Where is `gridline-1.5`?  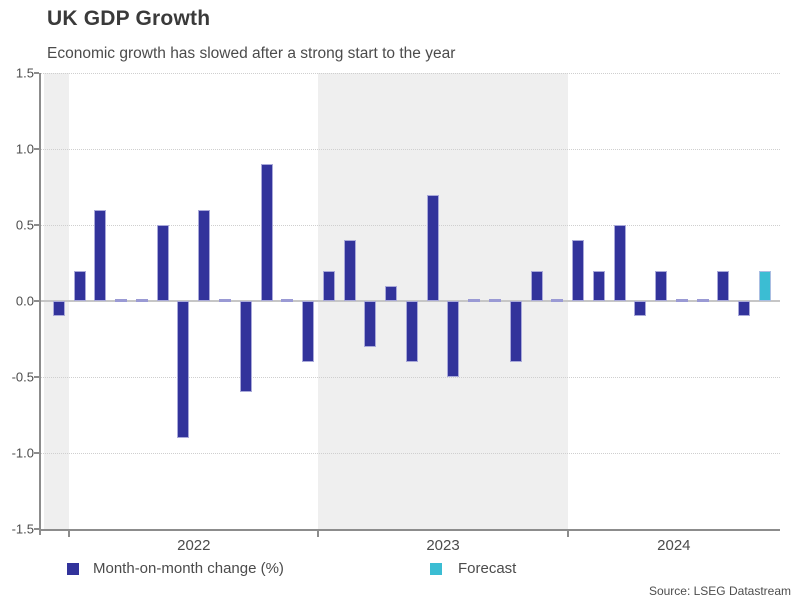 gridline-1.5 is located at coordinates (410, 73).